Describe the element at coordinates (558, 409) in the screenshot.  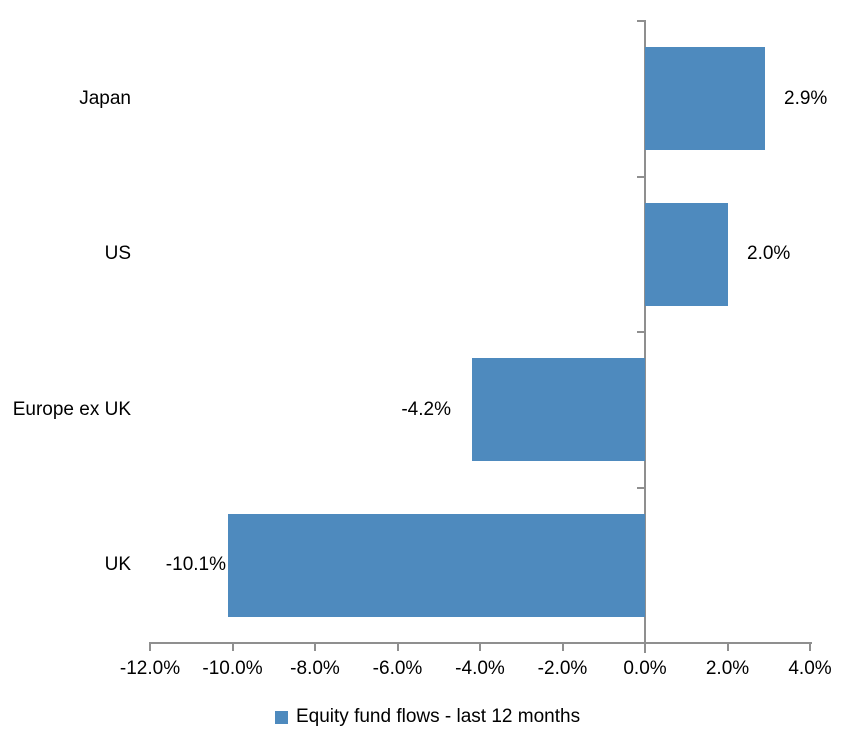
I see `bar-europe-ex-uk` at that location.